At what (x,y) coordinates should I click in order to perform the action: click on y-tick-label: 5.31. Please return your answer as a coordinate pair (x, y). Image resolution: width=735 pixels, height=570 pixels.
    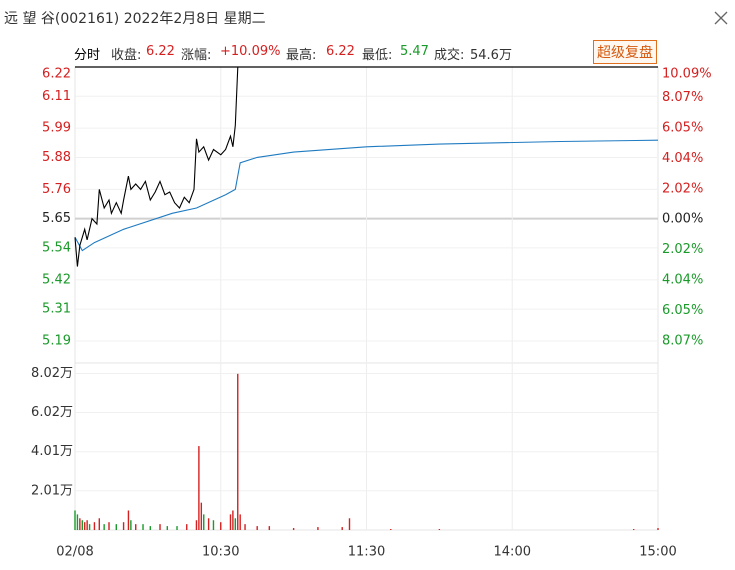
    Looking at the image, I should click on (56, 309).